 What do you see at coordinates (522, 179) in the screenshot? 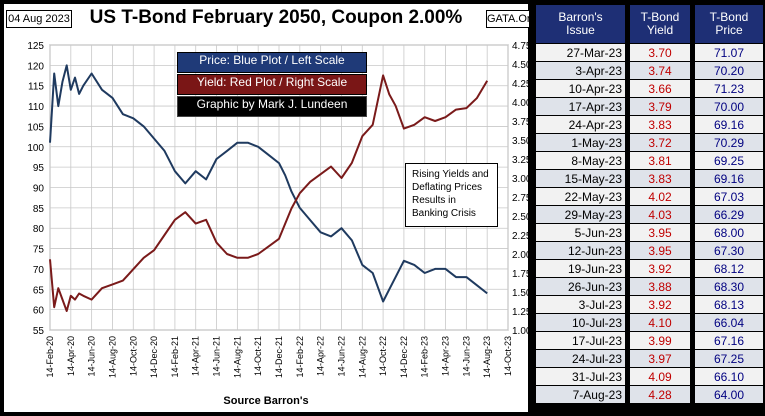
I see `right-tick-label: 3.00` at bounding box center [522, 179].